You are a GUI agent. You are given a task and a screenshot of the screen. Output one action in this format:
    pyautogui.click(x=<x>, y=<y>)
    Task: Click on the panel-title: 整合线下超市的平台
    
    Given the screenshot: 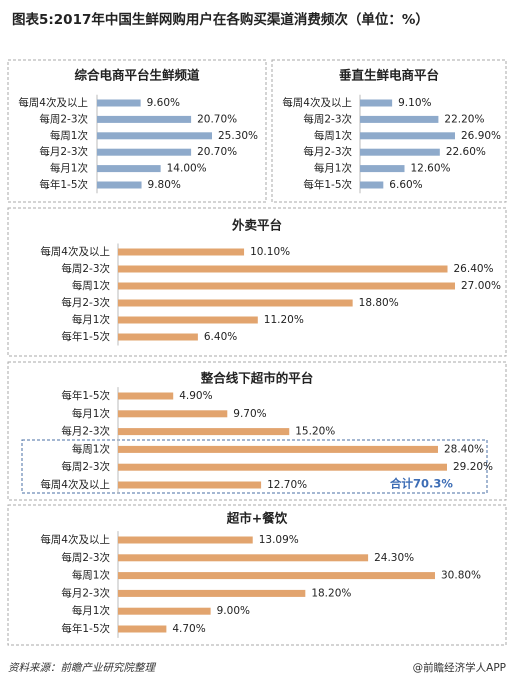 What is the action you would take?
    pyautogui.click(x=257, y=378)
    